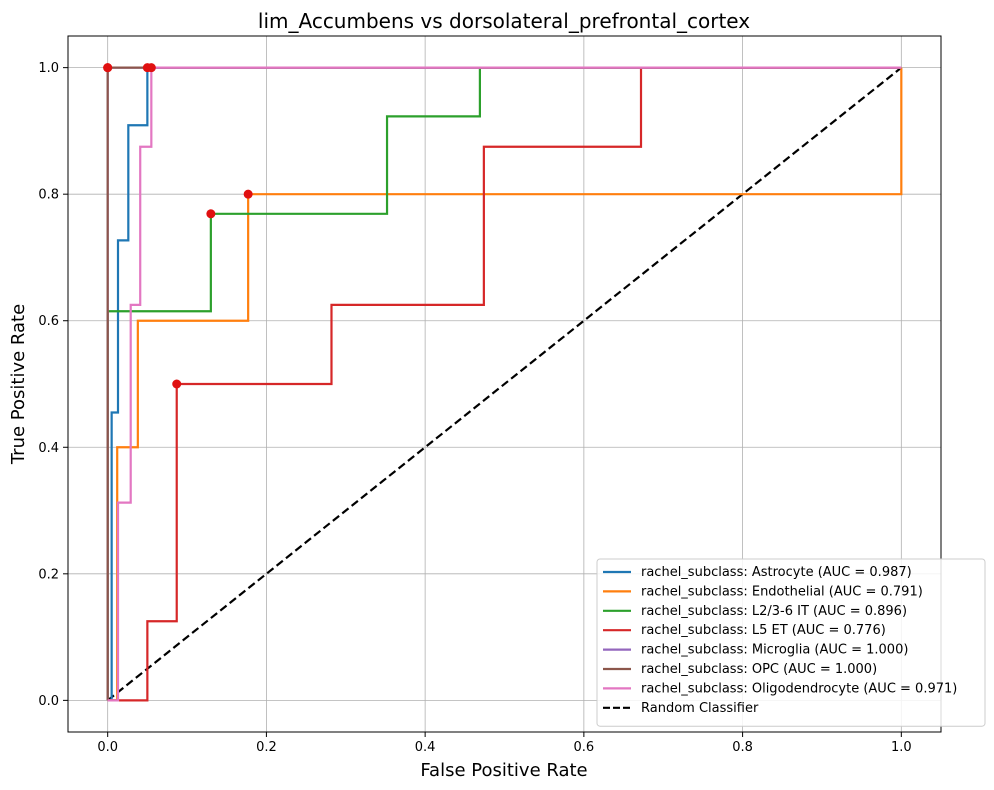 This screenshot has height=790, width=994. What do you see at coordinates (742, 747) in the screenshot?
I see `x-tick-label: 0.8` at bounding box center [742, 747].